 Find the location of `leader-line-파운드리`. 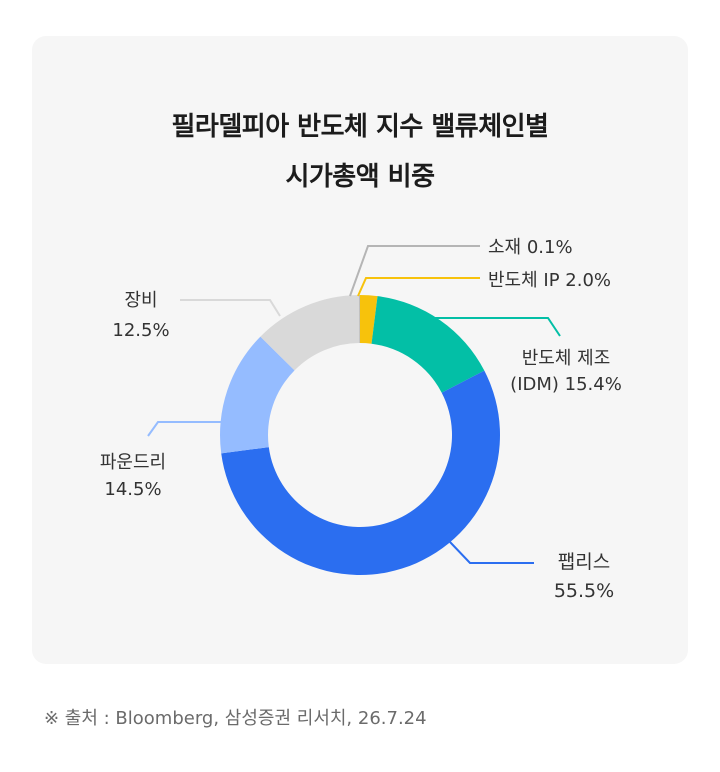

leader-line-파운드리 is located at coordinates (184, 429).